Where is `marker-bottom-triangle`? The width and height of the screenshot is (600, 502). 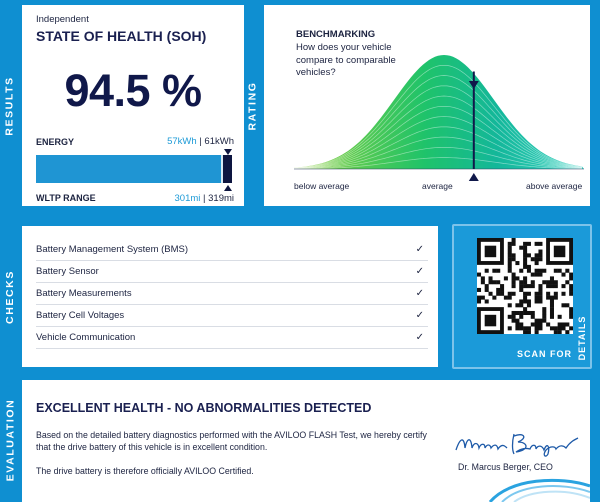 marker-bottom-triangle is located at coordinates (473, 177).